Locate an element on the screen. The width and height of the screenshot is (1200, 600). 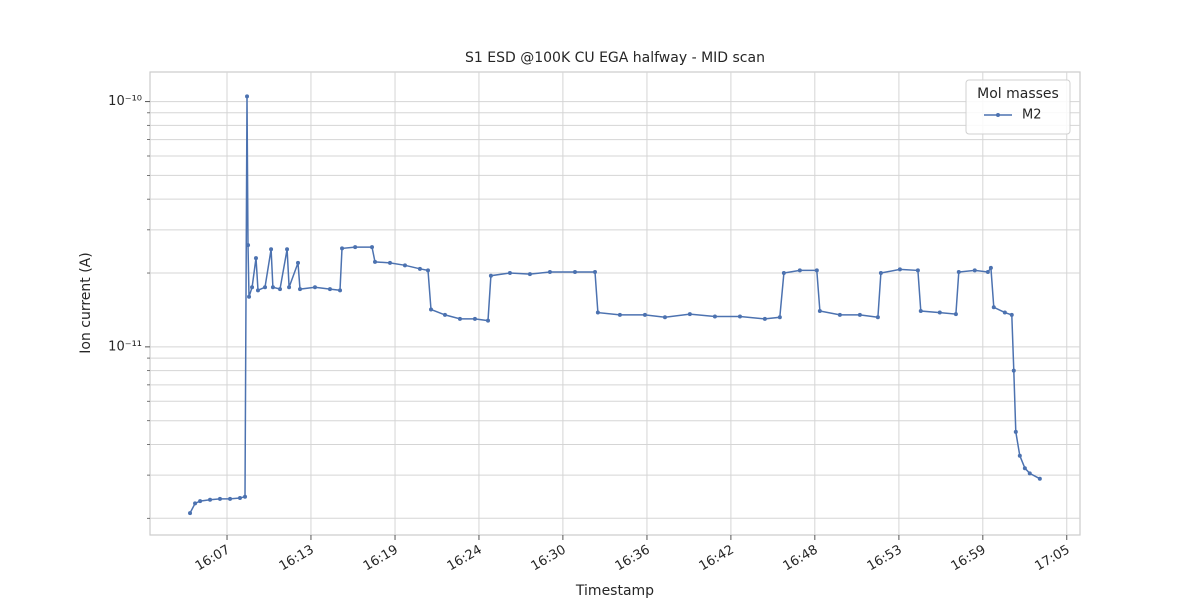
x-tick-label: 16:24 is located at coordinates (465, 559).